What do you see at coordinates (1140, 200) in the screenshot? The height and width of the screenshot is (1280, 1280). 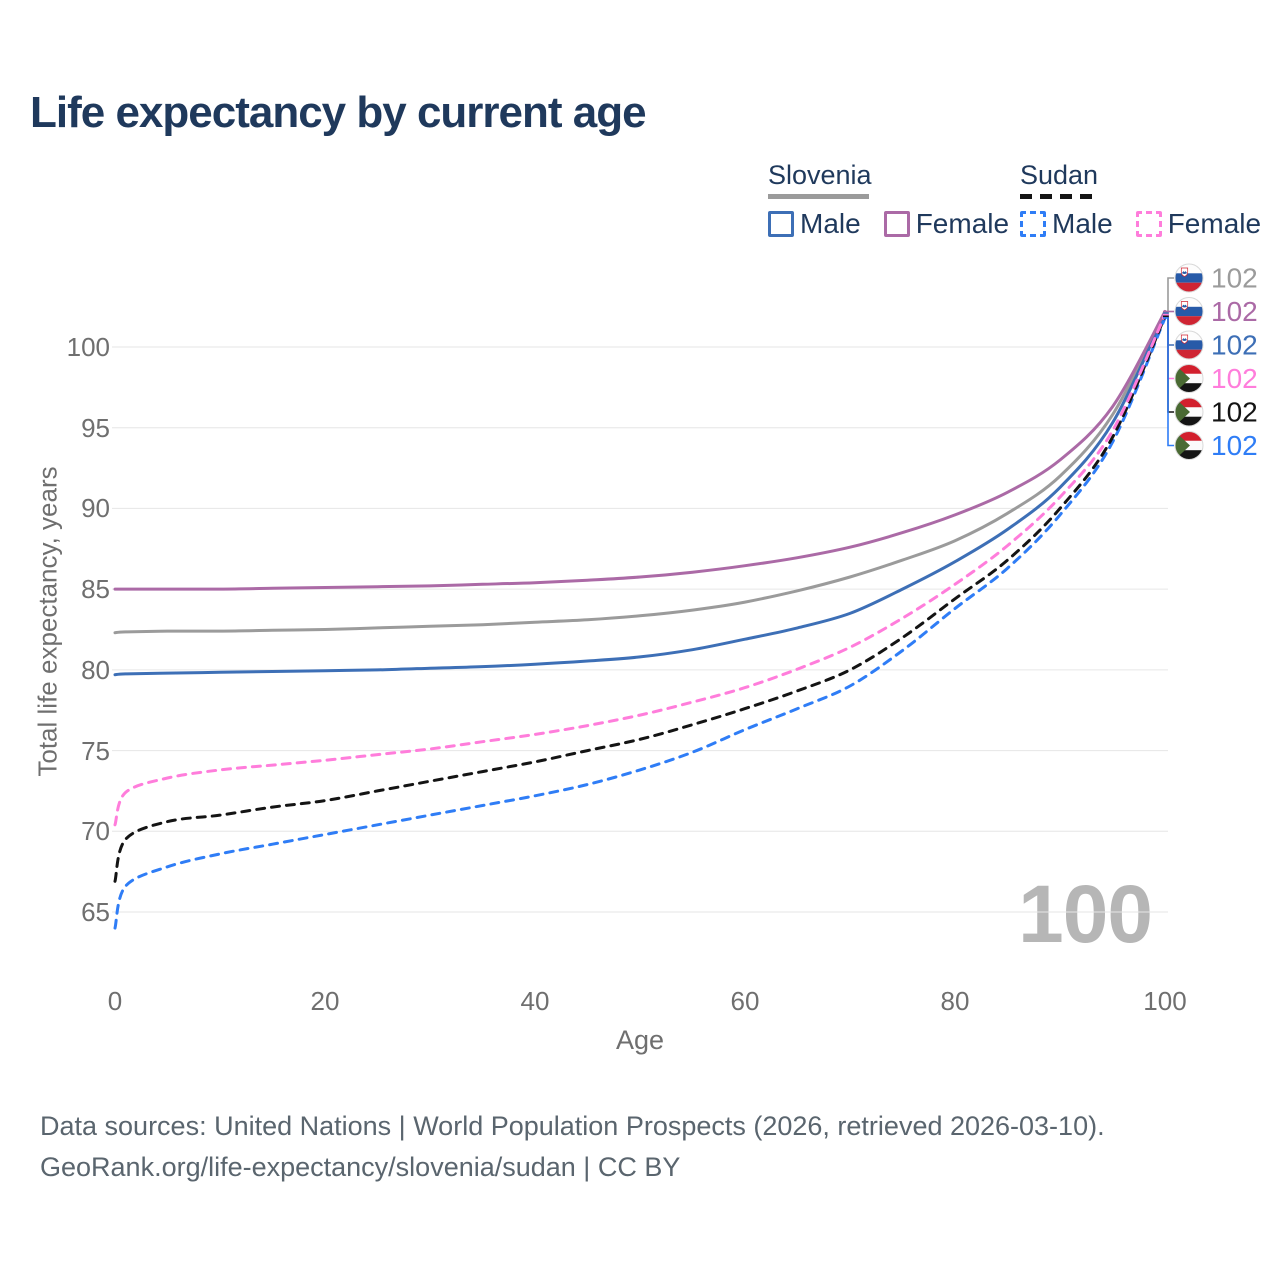 I see `legend-group-sudan: Sudan Male Female` at bounding box center [1140, 200].